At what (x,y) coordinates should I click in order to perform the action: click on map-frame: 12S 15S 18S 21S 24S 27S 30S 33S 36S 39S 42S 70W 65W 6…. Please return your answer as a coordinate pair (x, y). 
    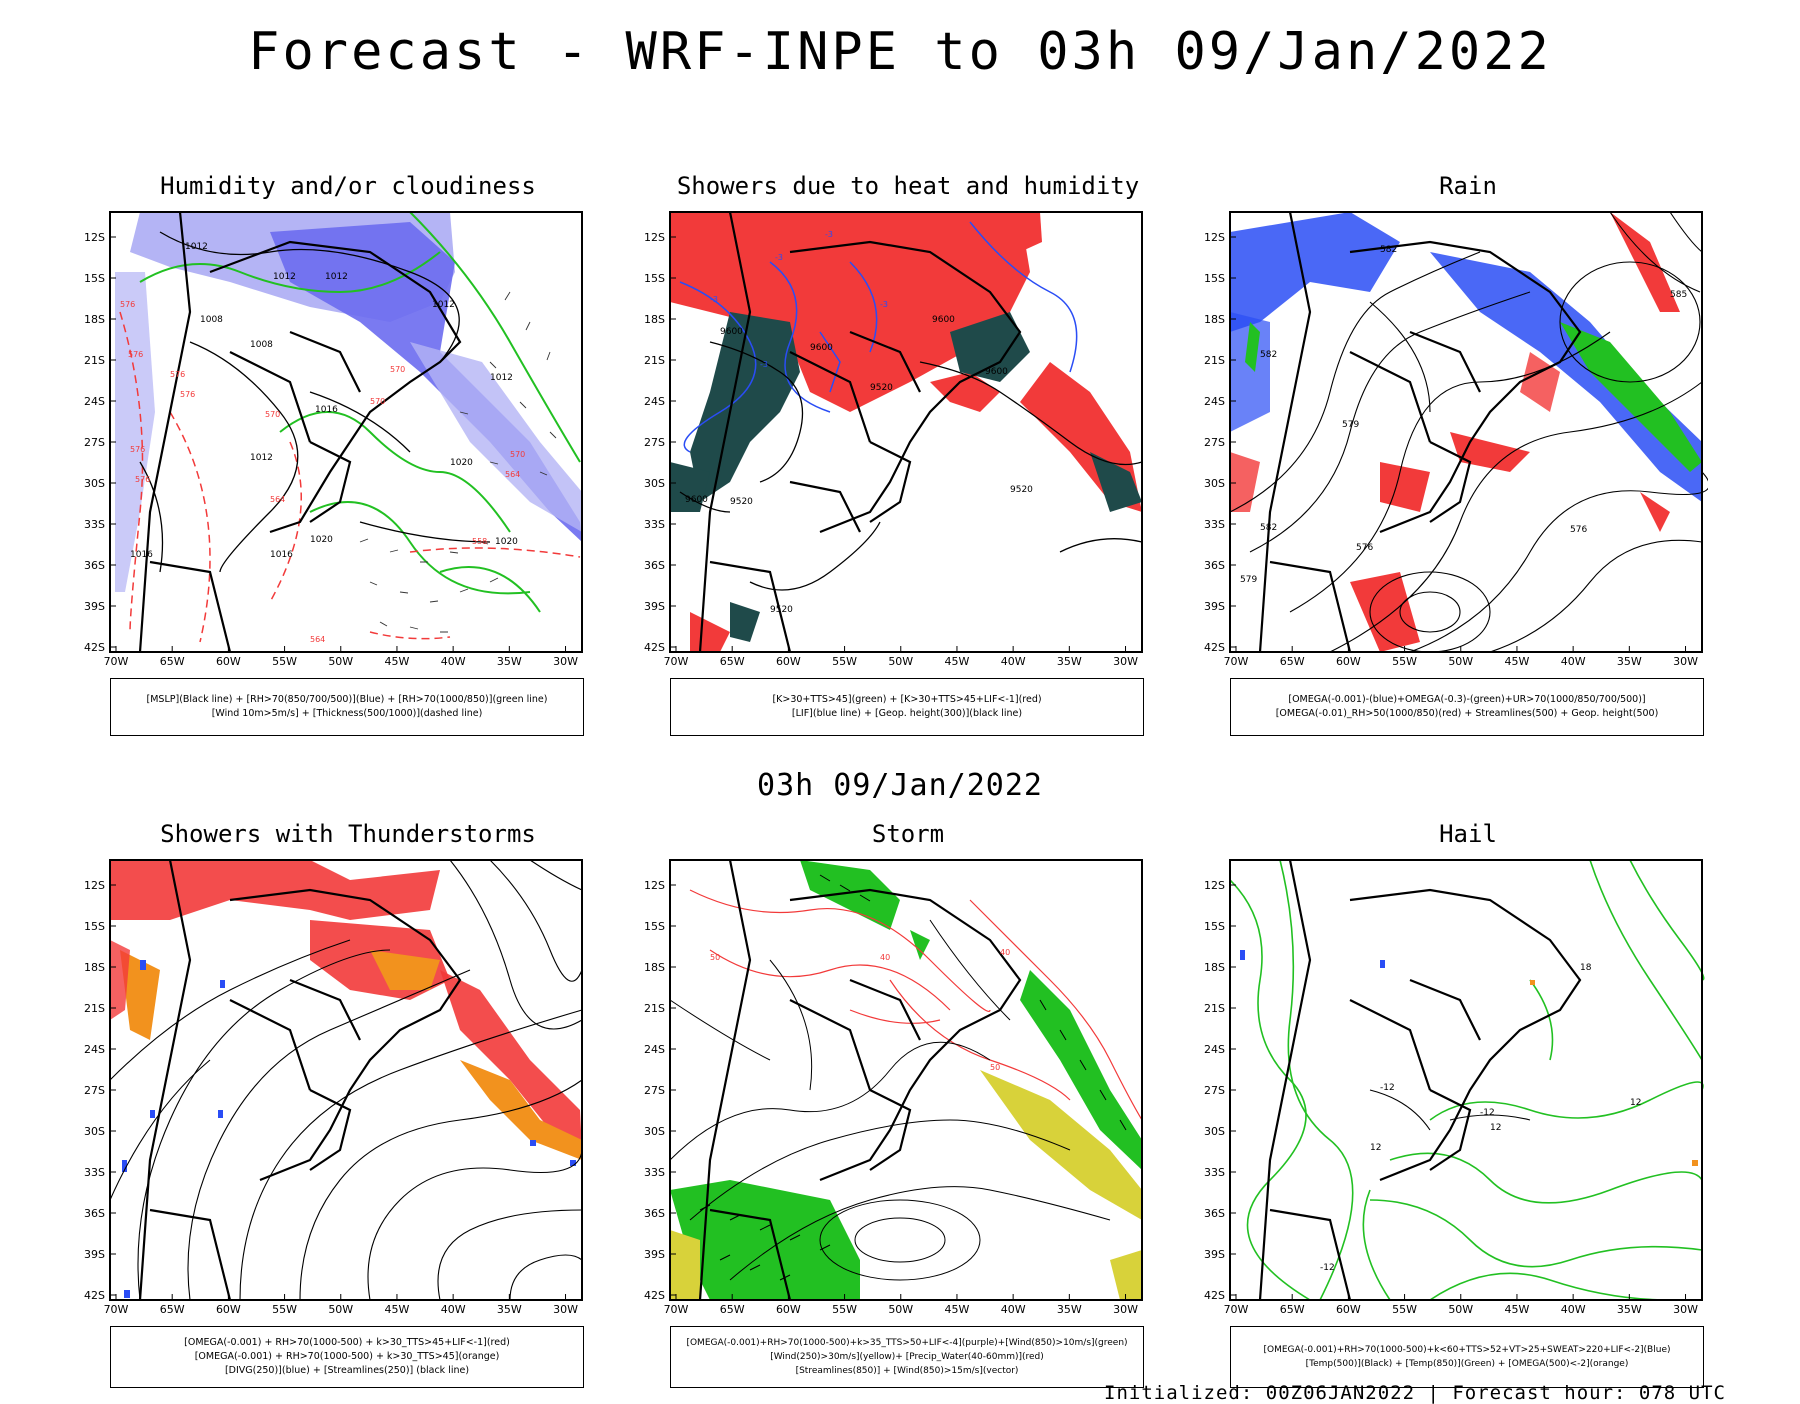
    Looking at the image, I should click on (336, 1093).